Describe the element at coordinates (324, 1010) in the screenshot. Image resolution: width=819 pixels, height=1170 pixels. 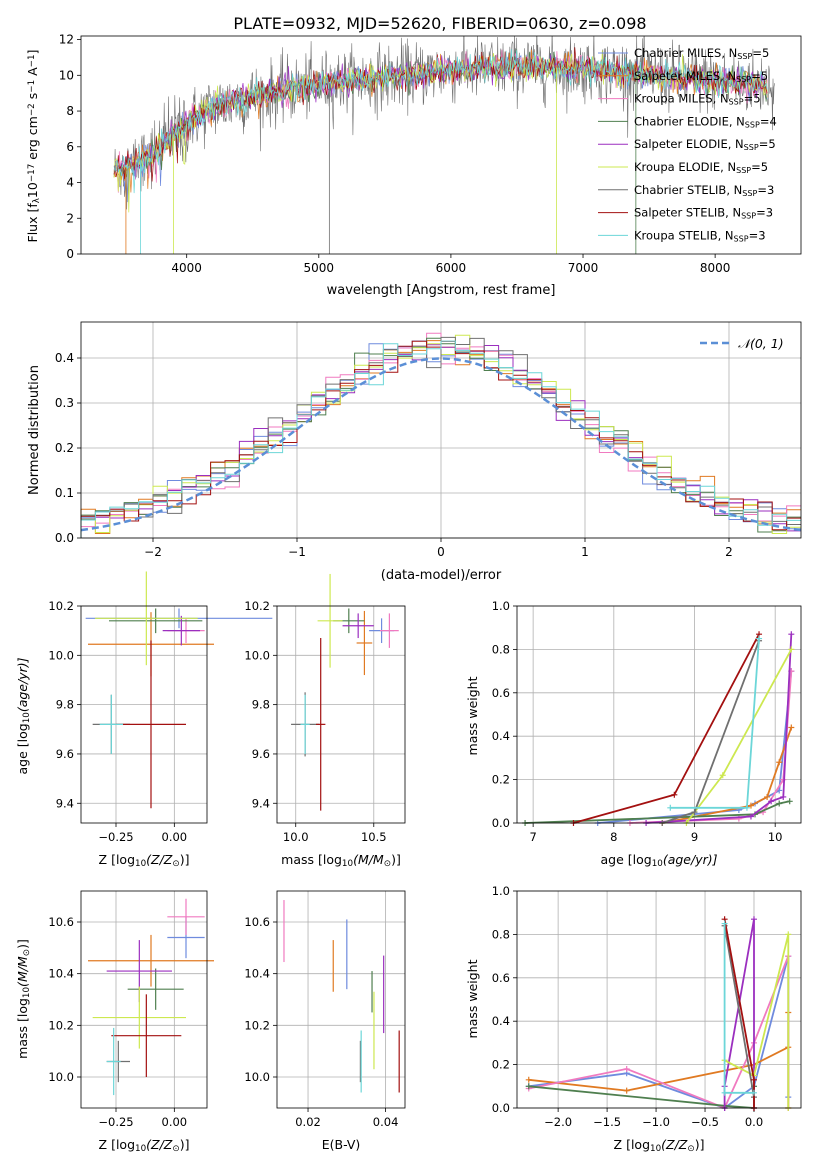
I see `mass-vs-ebv-axes: 0.02 0.04 10.0 10.2 10.4 10.6` at that location.